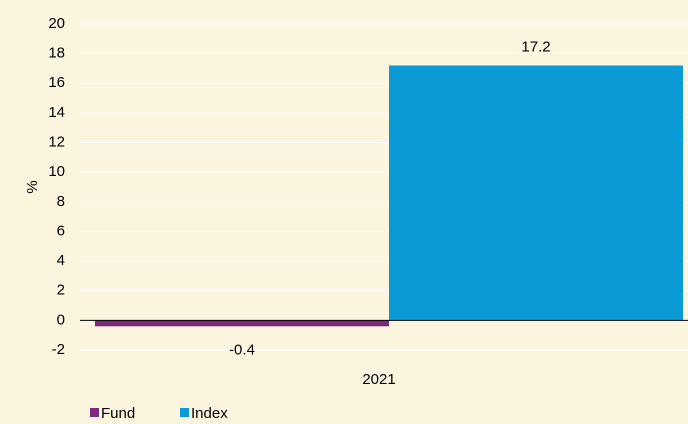  I want to click on y-tick-label: 20, so click(56, 23).